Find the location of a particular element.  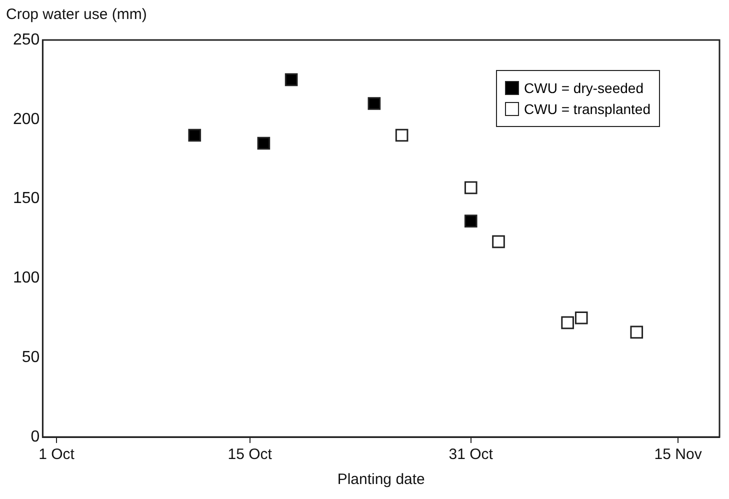

legend-label: CWU = transplanted is located at coordinates (587, 109).